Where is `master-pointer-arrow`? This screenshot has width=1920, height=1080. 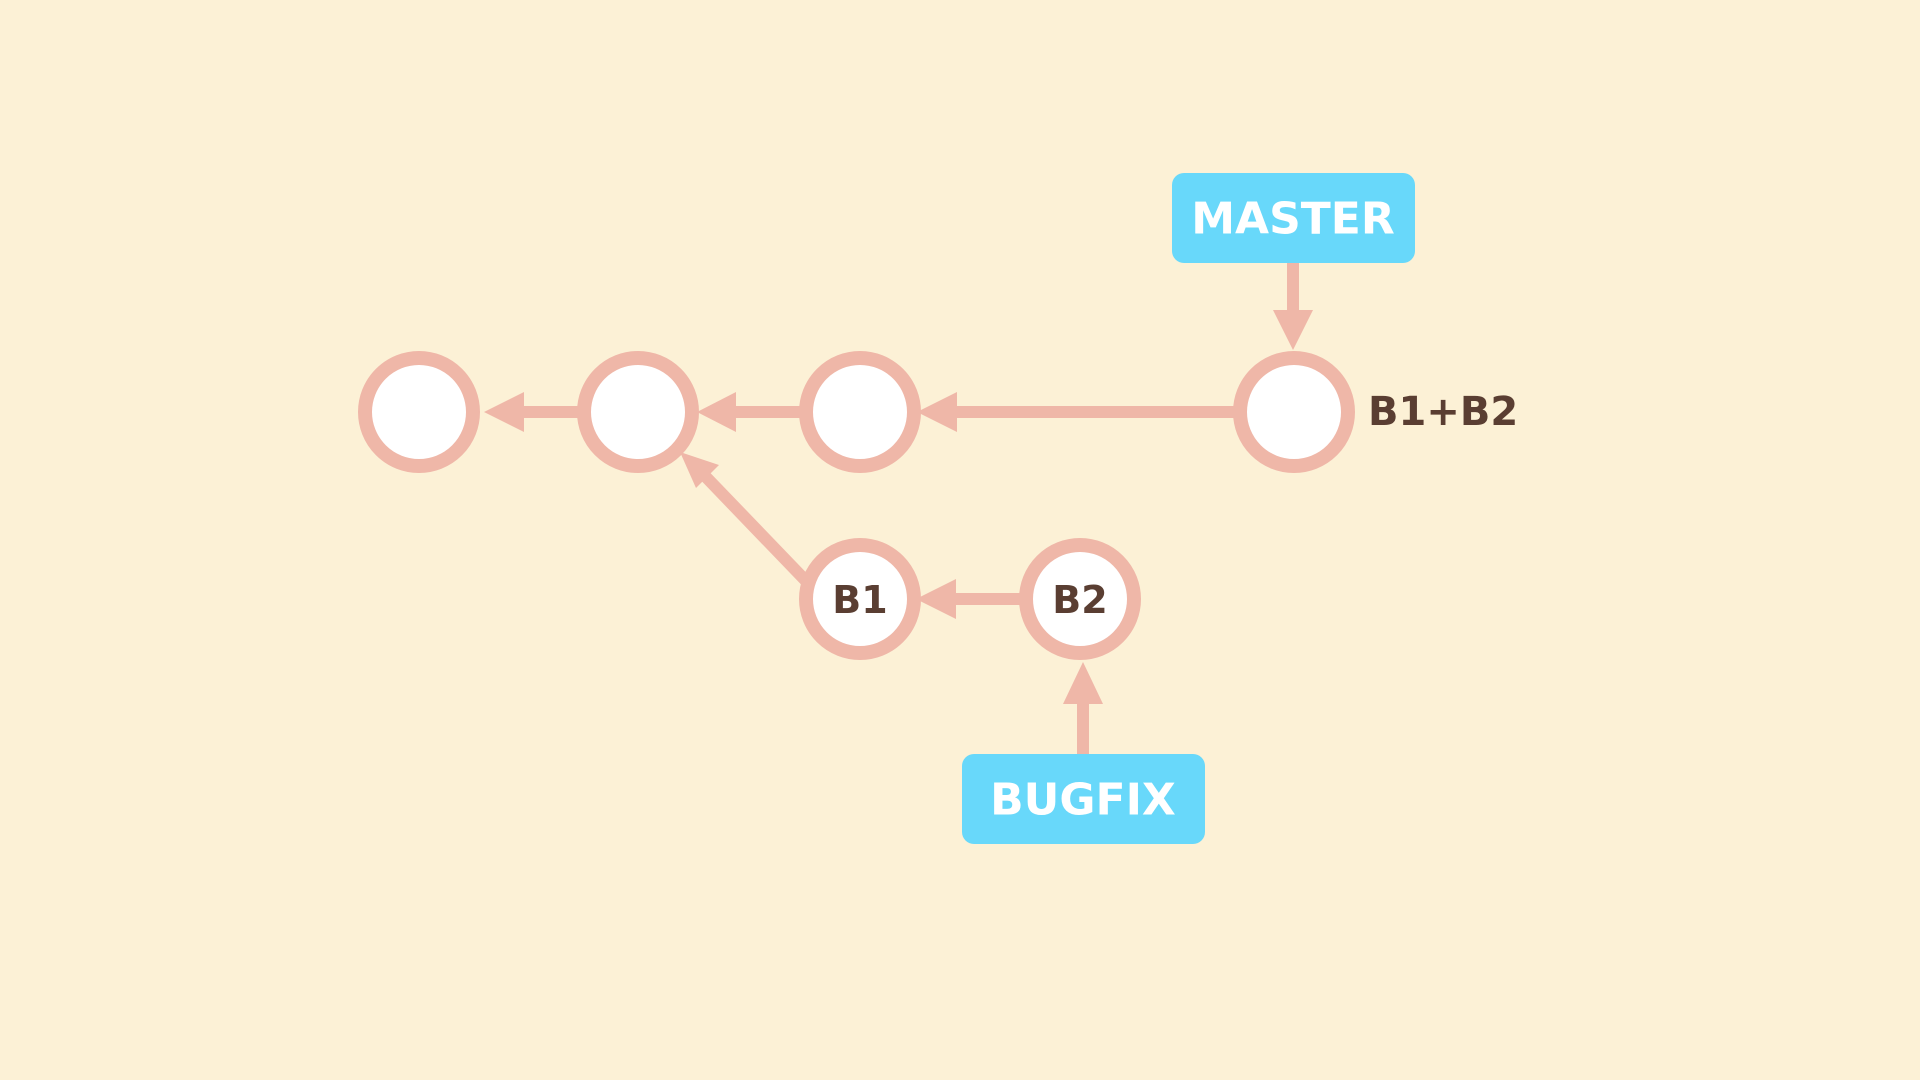 master-pointer-arrow is located at coordinates (1293, 306).